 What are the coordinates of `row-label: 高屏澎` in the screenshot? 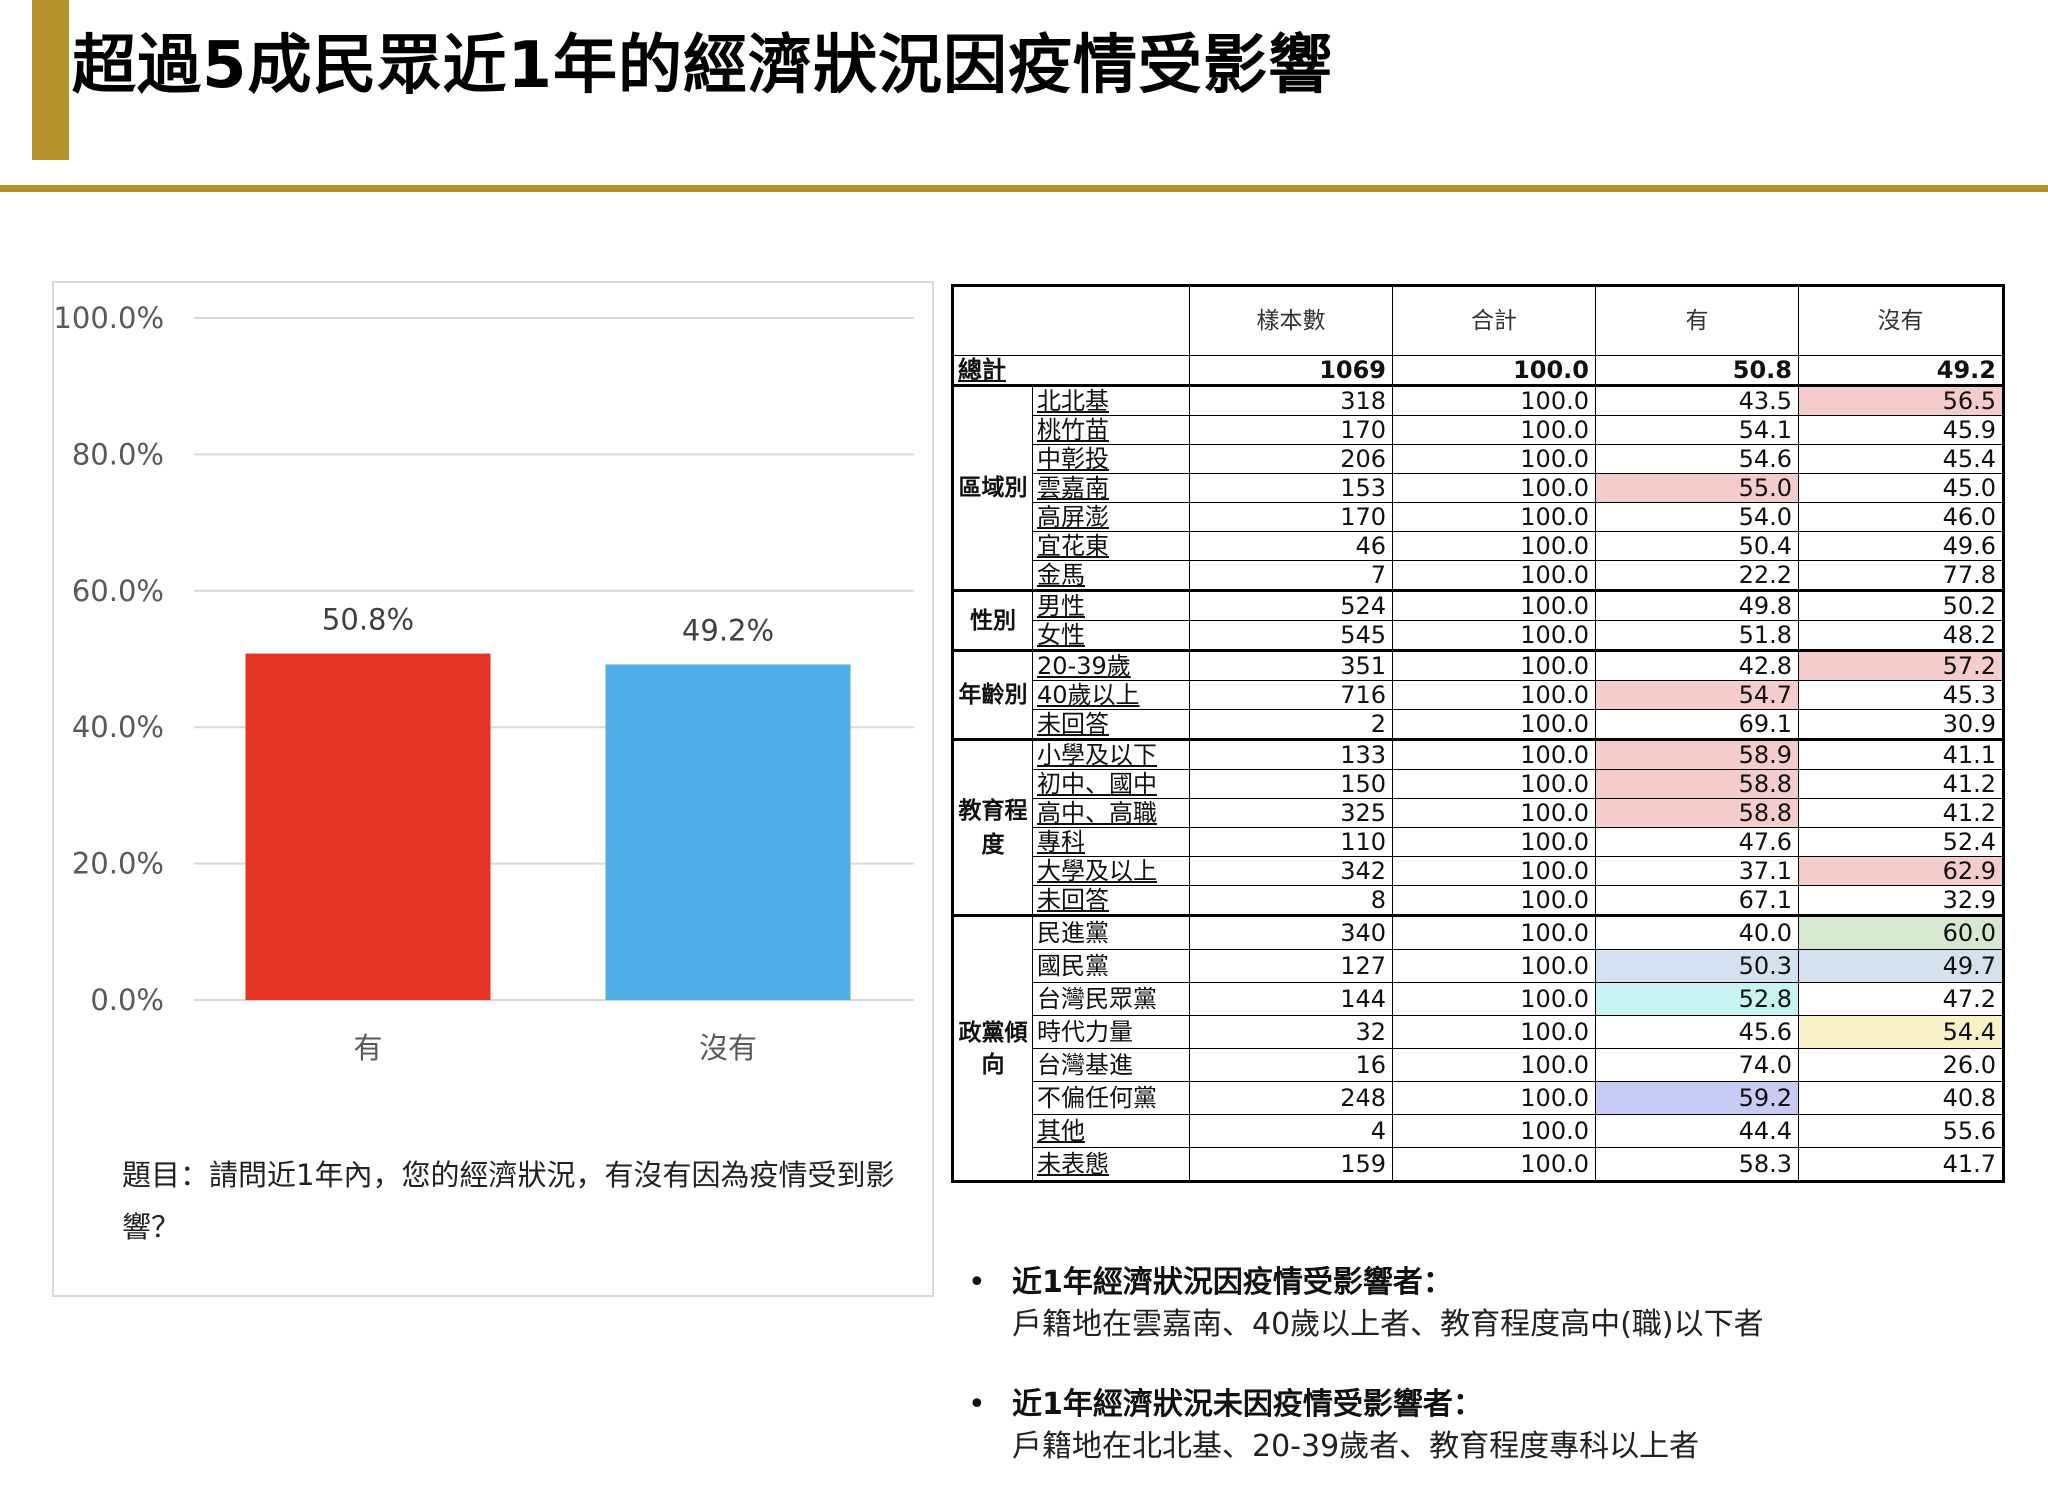 It's located at (1111, 517).